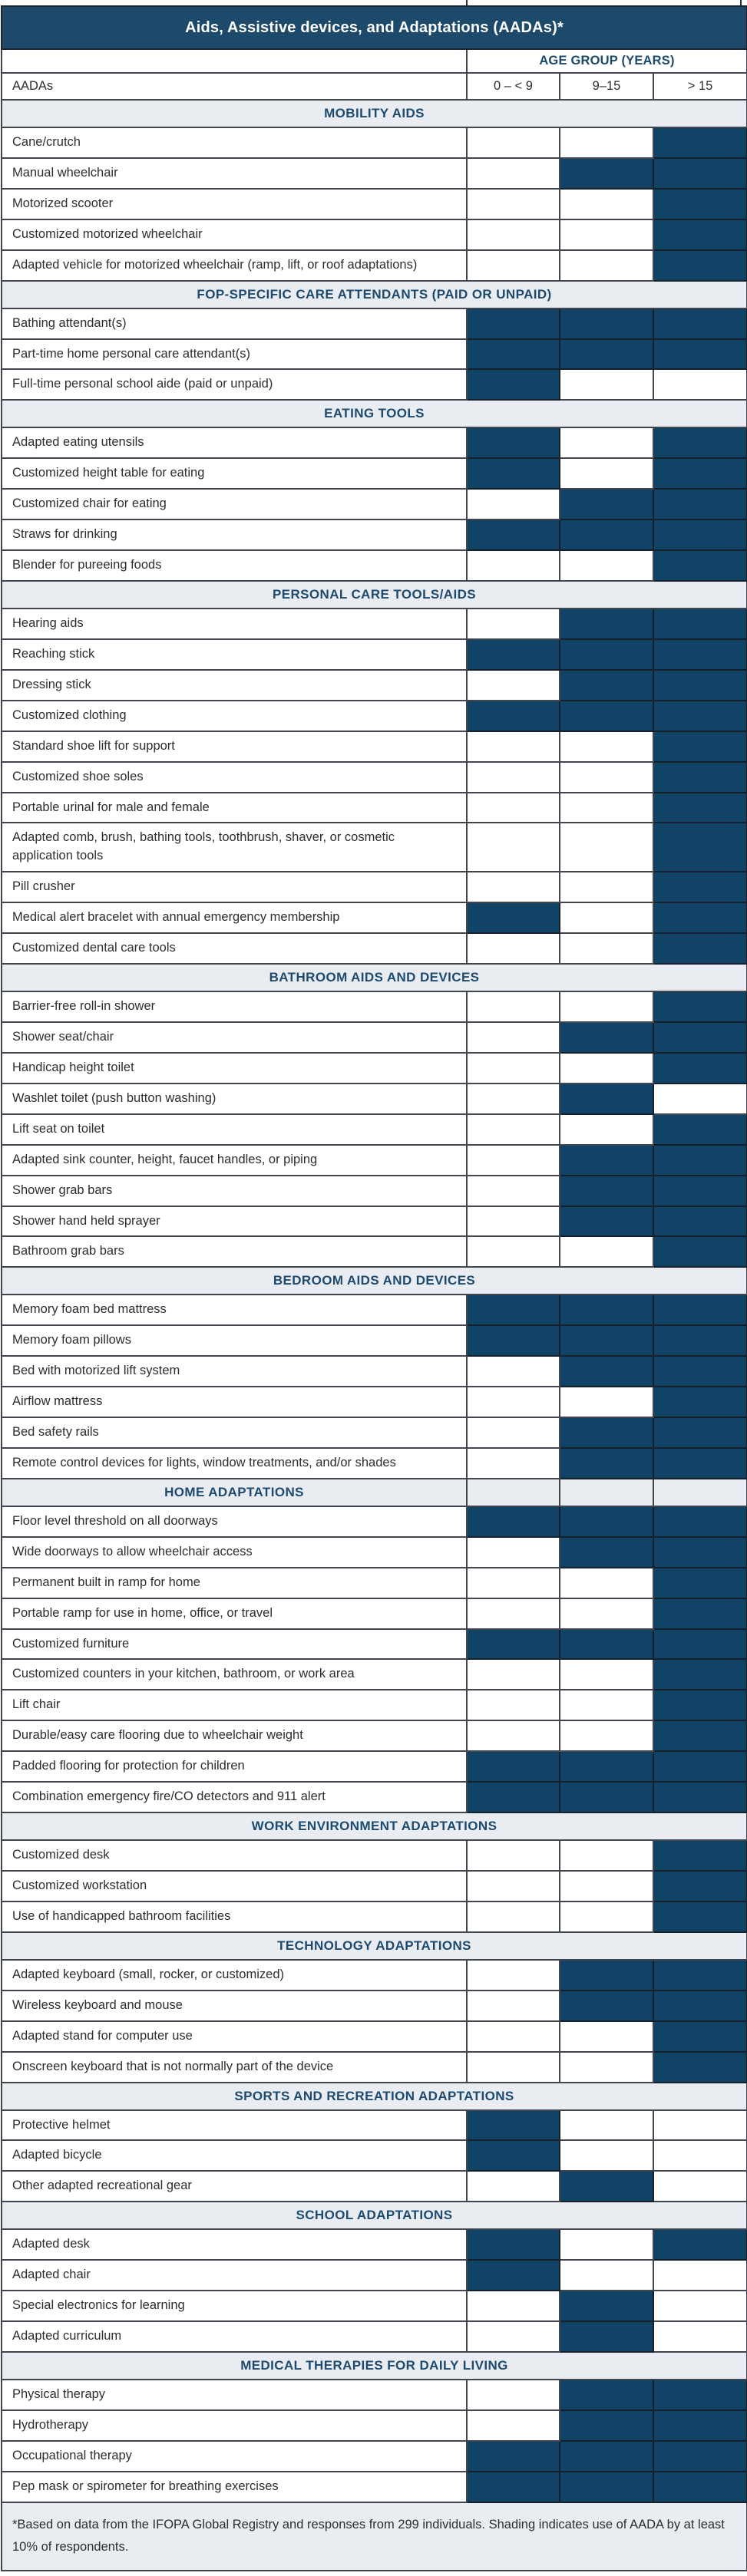 Image resolution: width=747 pixels, height=2576 pixels. What do you see at coordinates (606, 86) in the screenshot?
I see `age-column-1: 9–15` at bounding box center [606, 86].